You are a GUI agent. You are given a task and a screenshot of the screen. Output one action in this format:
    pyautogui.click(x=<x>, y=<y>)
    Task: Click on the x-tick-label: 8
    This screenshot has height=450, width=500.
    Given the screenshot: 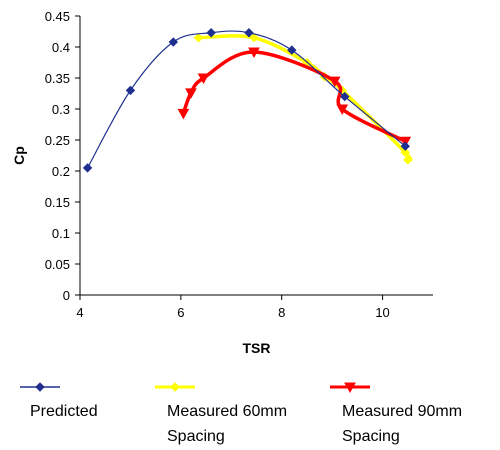 What is the action you would take?
    pyautogui.click(x=281, y=312)
    